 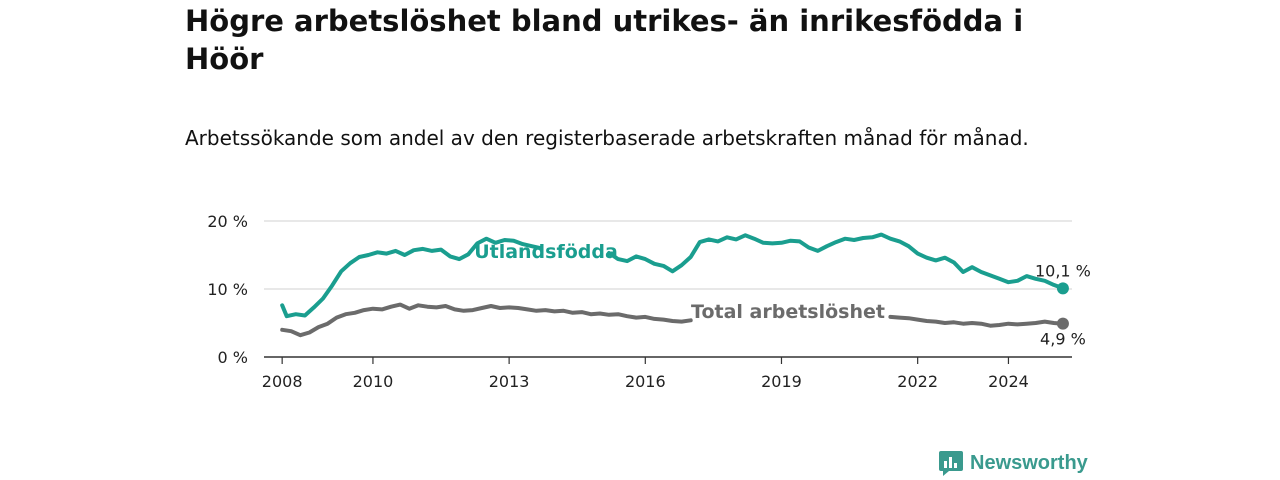 What do you see at coordinates (667, 373) in the screenshot?
I see `x-axis: 2008 2010 2013 2016 2019 2022 2024` at bounding box center [667, 373].